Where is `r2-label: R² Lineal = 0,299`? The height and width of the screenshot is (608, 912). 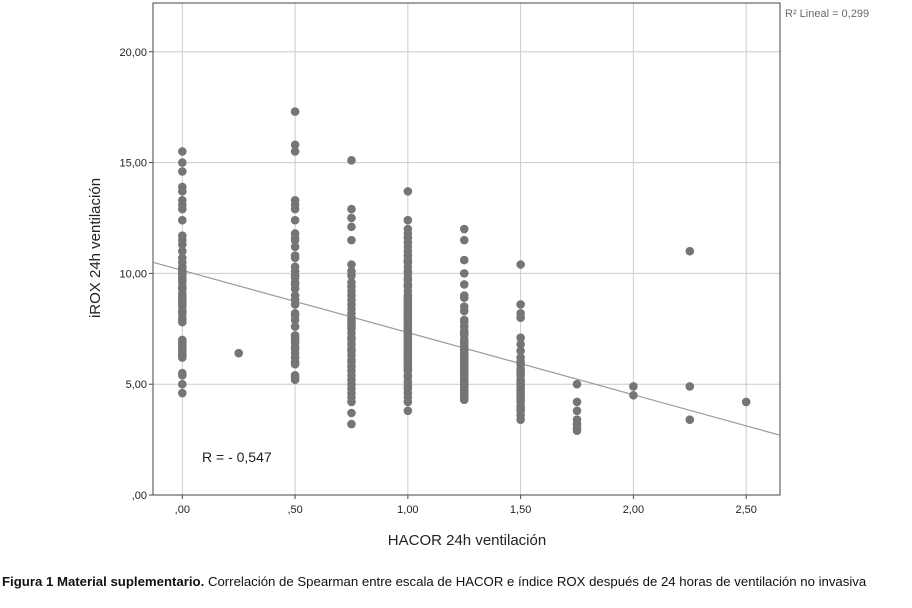
r2-label: R² Lineal = 0,299 is located at coordinates (827, 14).